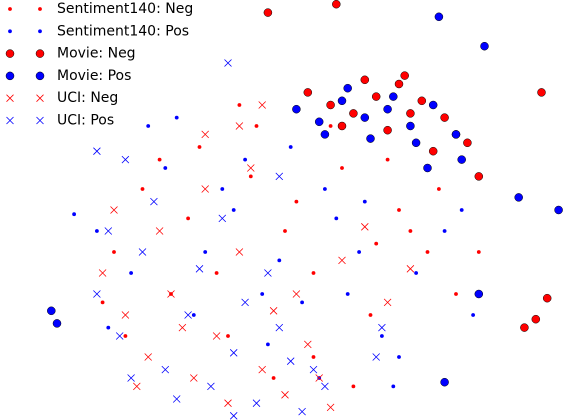 The width and height of the screenshot is (570, 420). I want to click on legend-label: UCI: Neg, so click(87, 98).